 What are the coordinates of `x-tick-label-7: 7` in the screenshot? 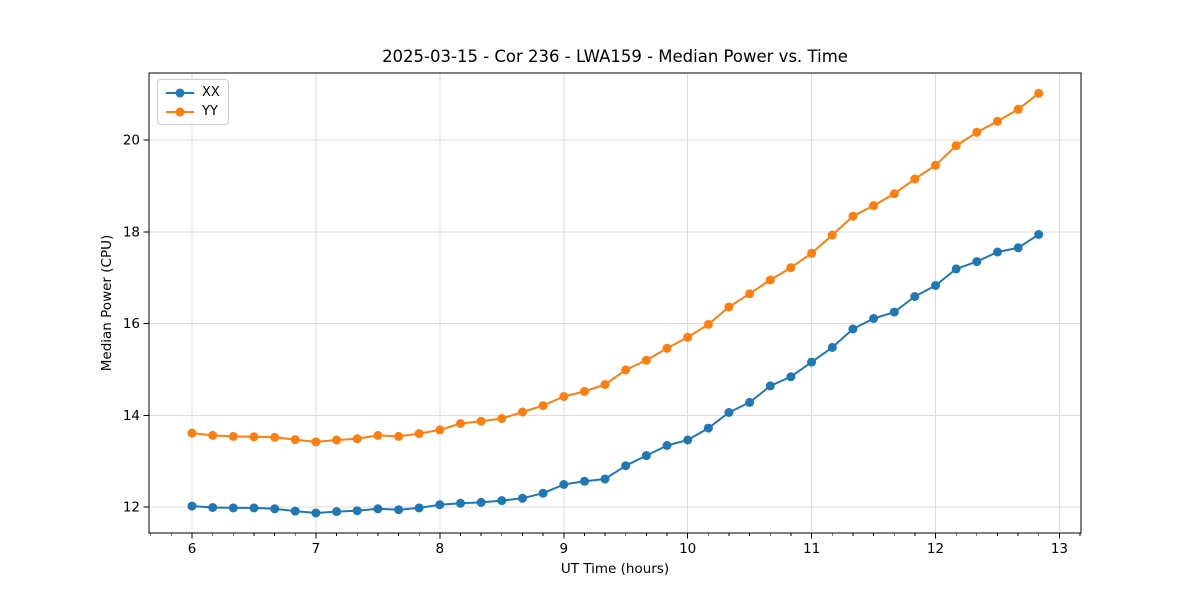 It's located at (316, 549).